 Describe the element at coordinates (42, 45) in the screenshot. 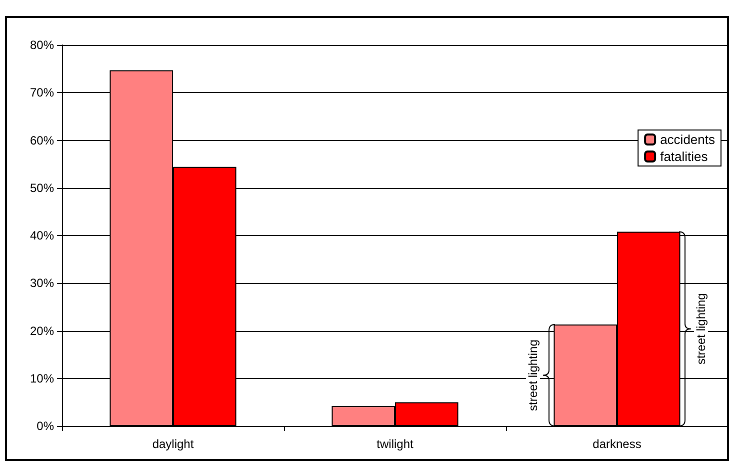

I see `y-tick-label: 80%` at that location.